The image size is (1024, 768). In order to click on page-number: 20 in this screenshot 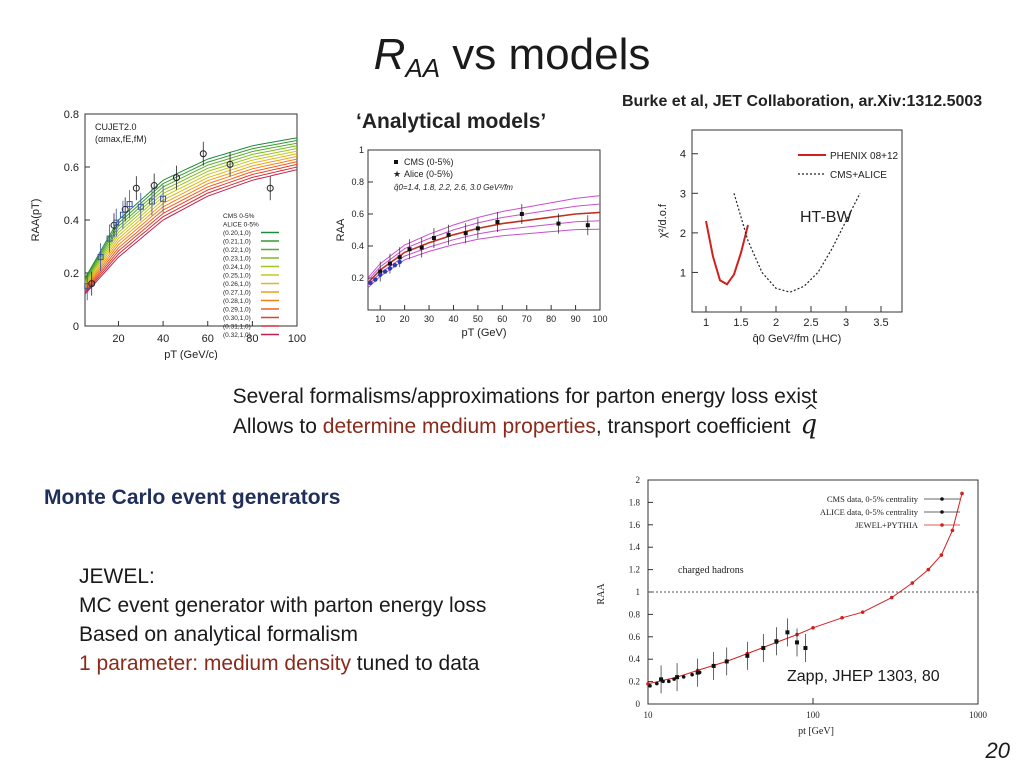, I will do `click(997, 750)`.